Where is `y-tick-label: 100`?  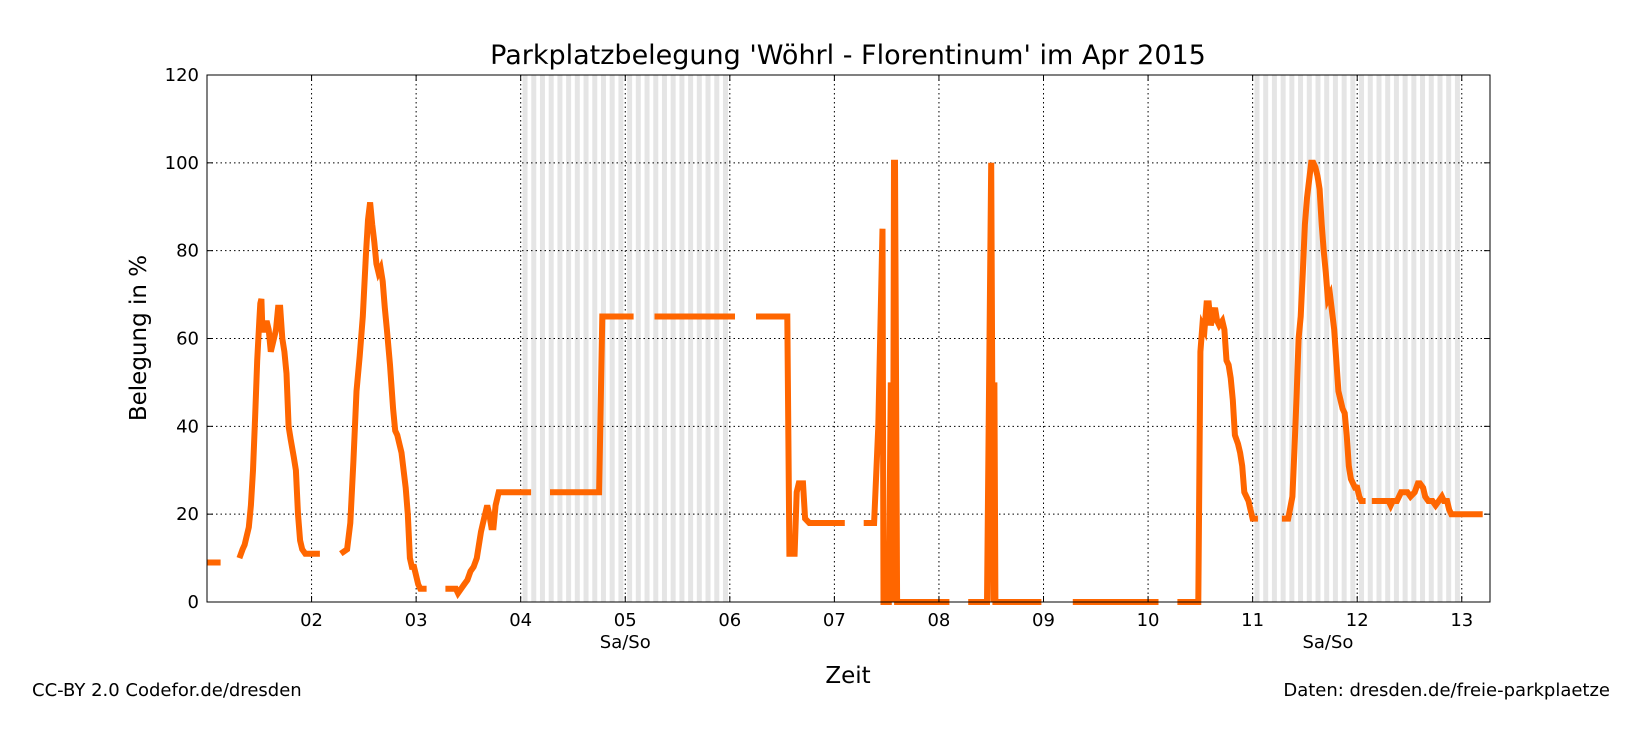 y-tick-label: 100 is located at coordinates (182, 163).